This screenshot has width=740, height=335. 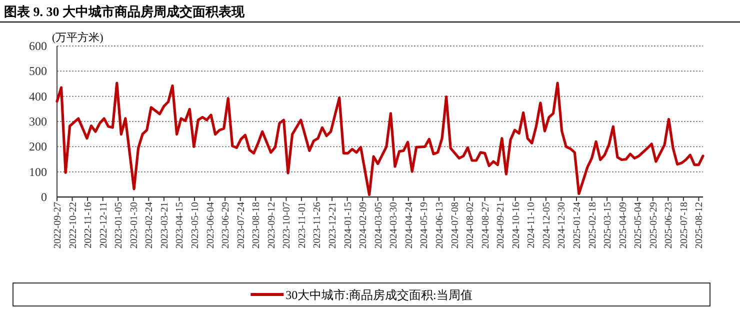 I want to click on x-tick-label: 2023-09-12, so click(x=272, y=225).